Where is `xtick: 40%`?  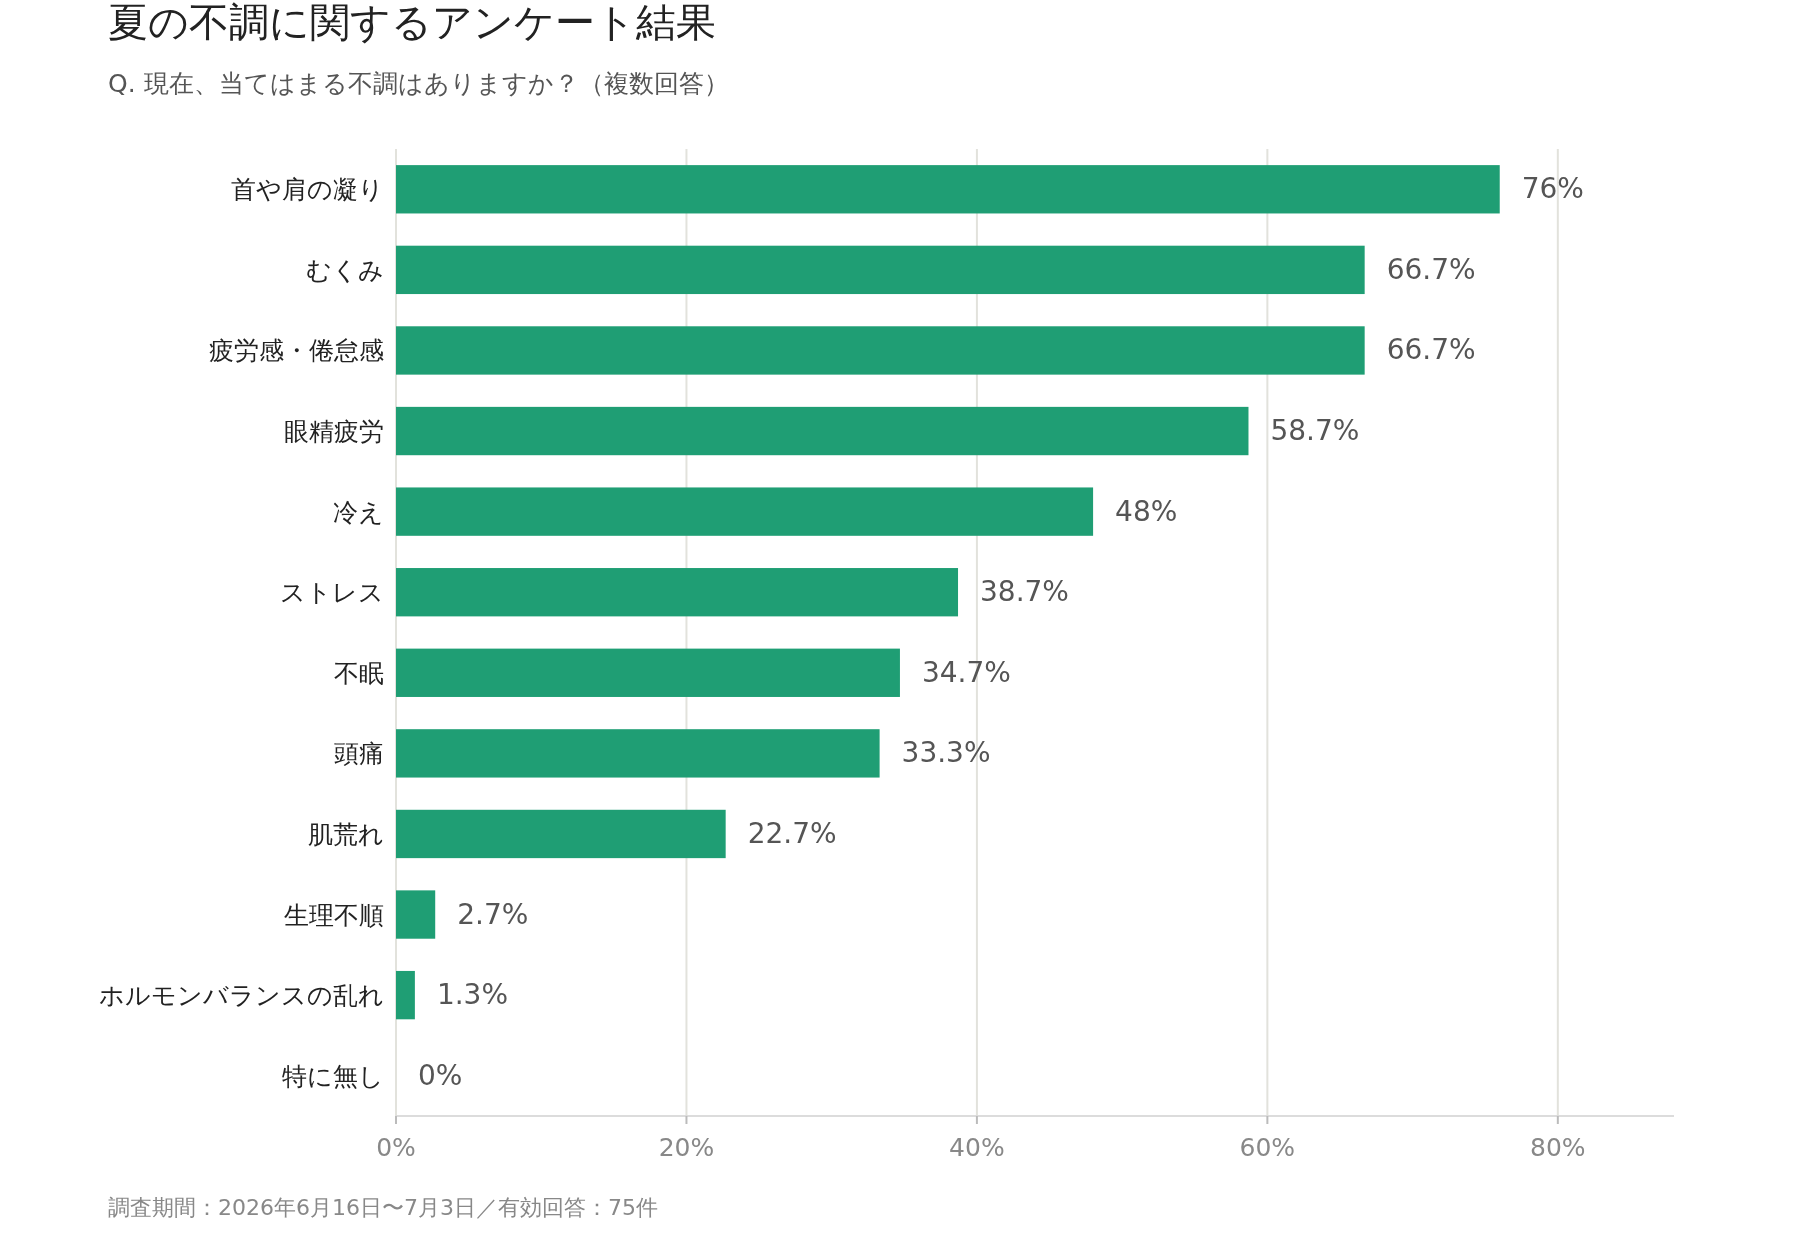 xtick: 40% is located at coordinates (977, 1147).